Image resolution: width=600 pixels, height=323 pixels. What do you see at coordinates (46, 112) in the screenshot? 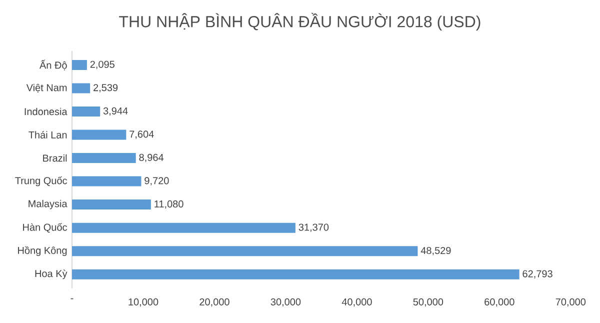
I see `y-tick-label: Indonesia` at bounding box center [46, 112].